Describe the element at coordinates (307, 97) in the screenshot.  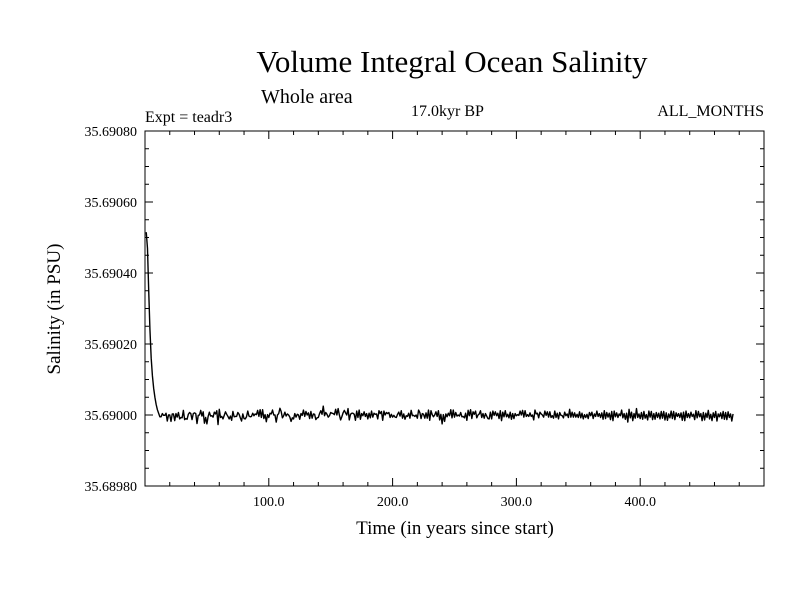
I see `chart-subtitle: Whole area` at that location.